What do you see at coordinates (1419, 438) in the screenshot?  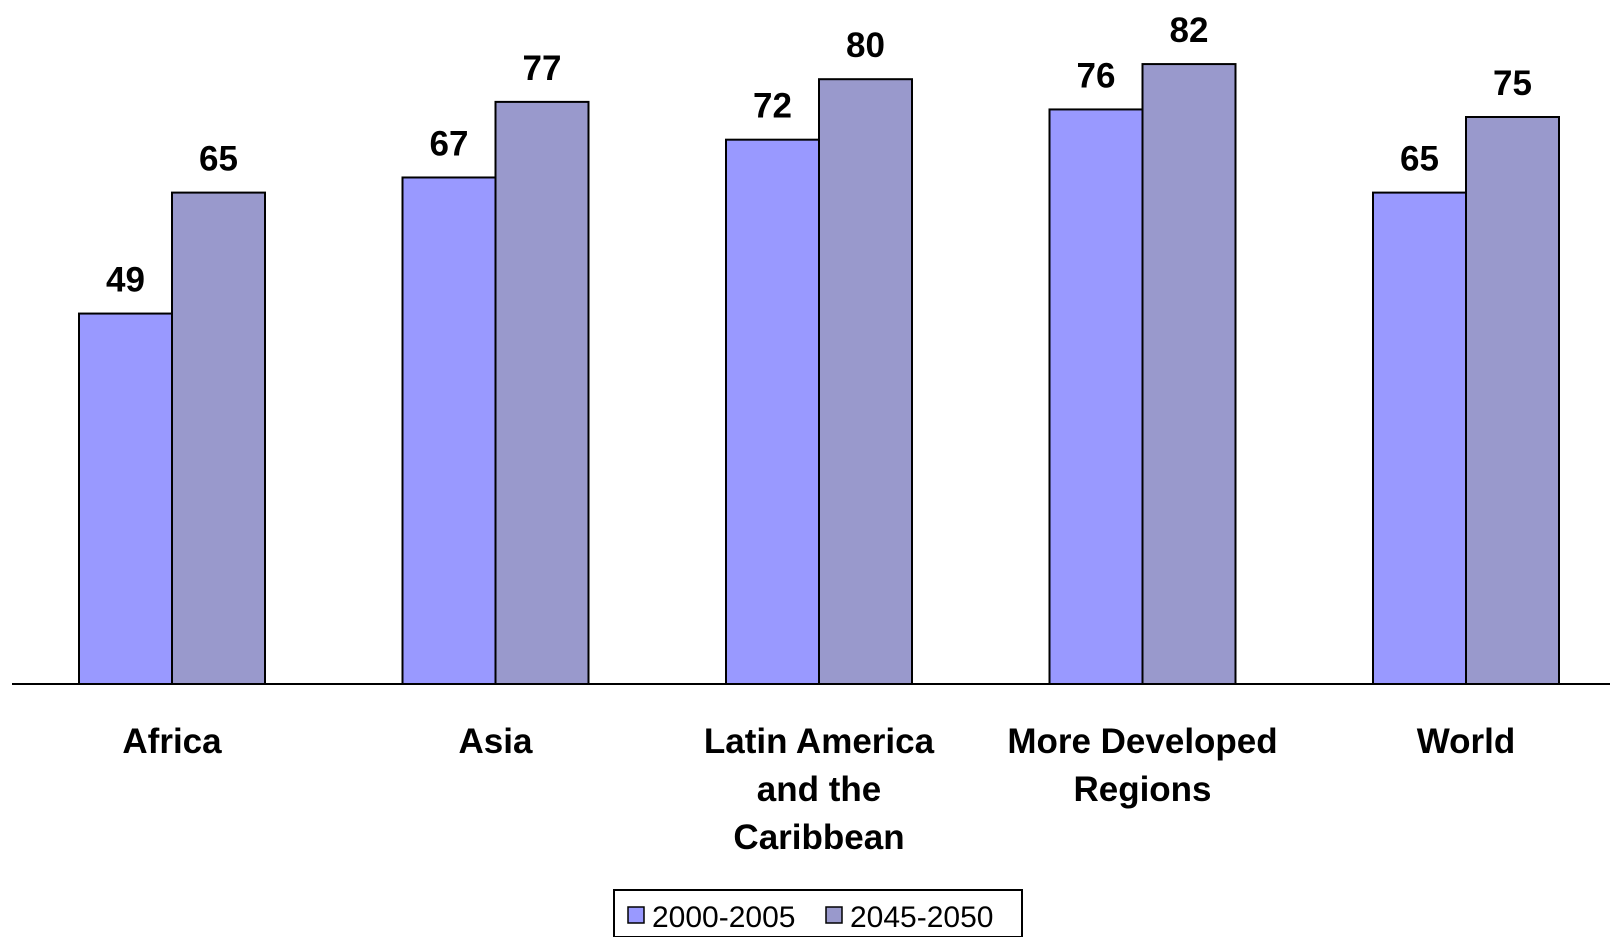 I see `bar-world-2000-2005` at bounding box center [1419, 438].